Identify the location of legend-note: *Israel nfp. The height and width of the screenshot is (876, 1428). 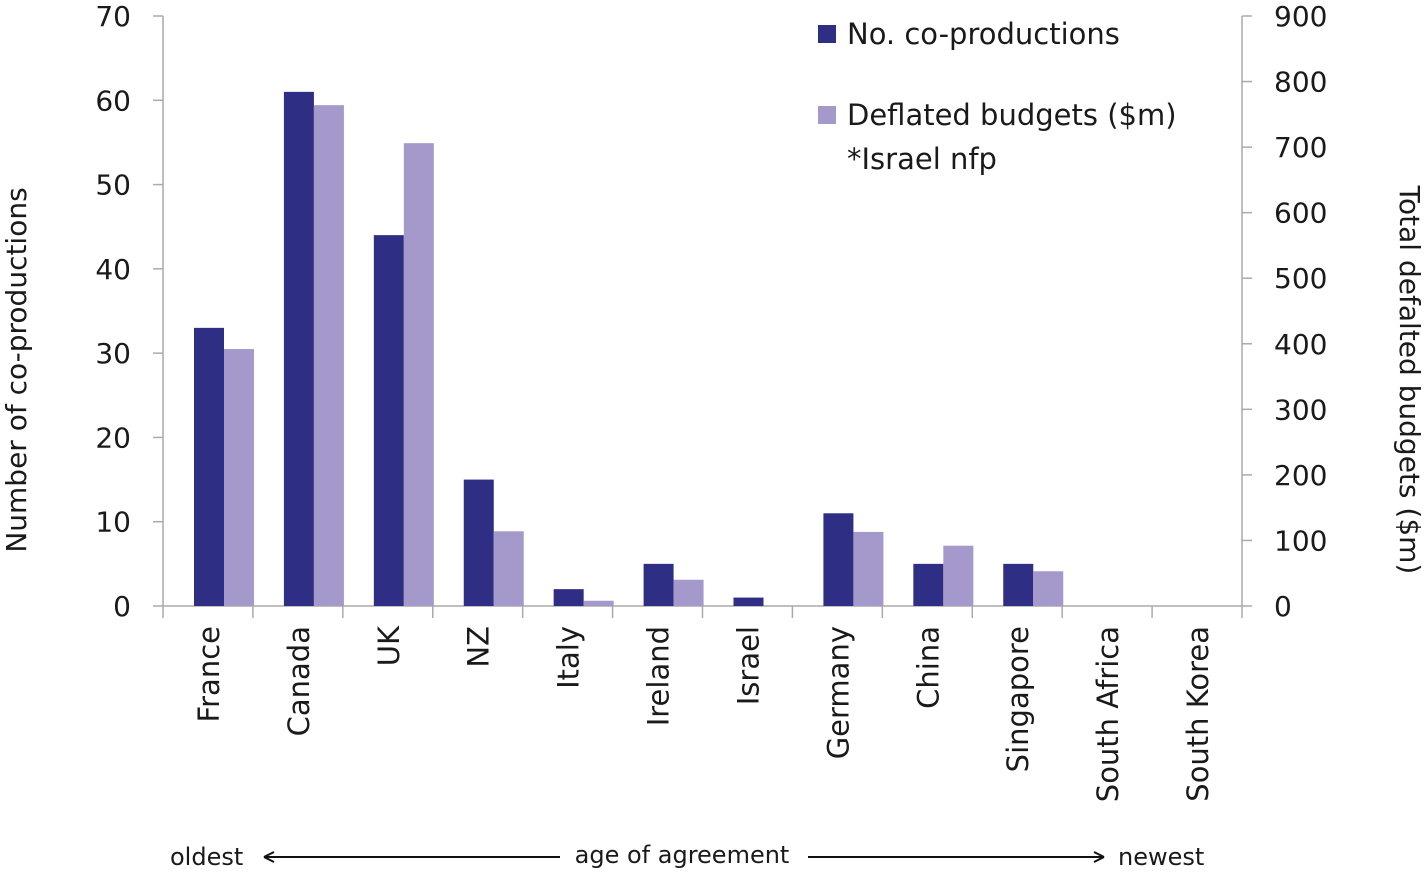
(922, 159).